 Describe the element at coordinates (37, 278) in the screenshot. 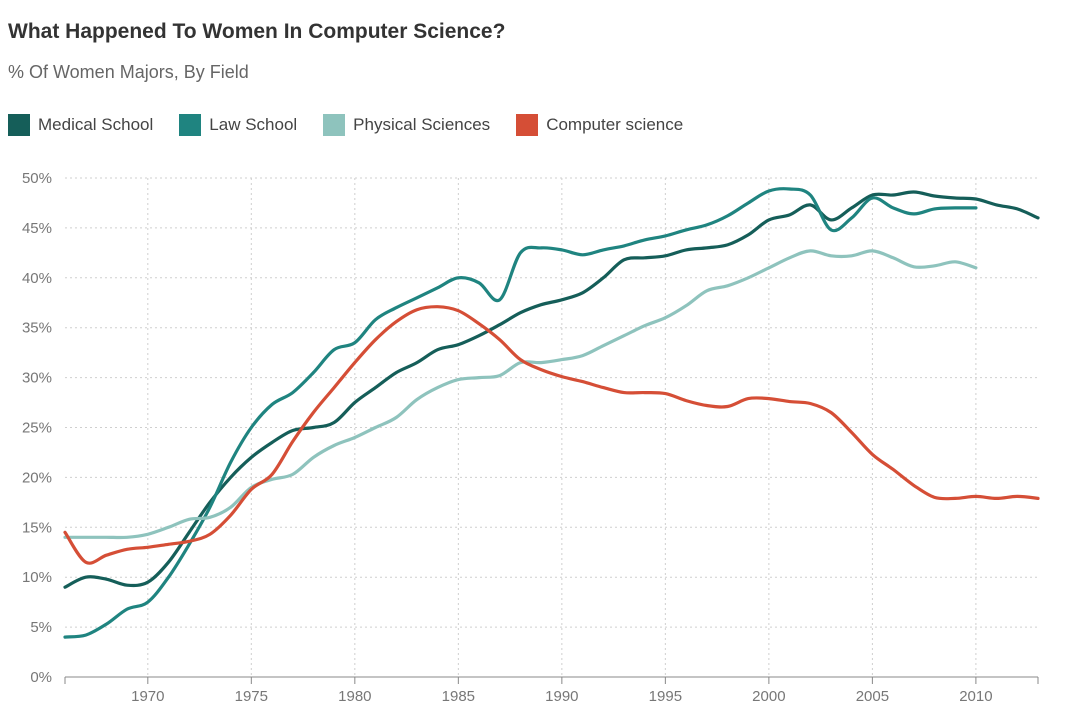

I see `y-tick-label: 40%` at that location.